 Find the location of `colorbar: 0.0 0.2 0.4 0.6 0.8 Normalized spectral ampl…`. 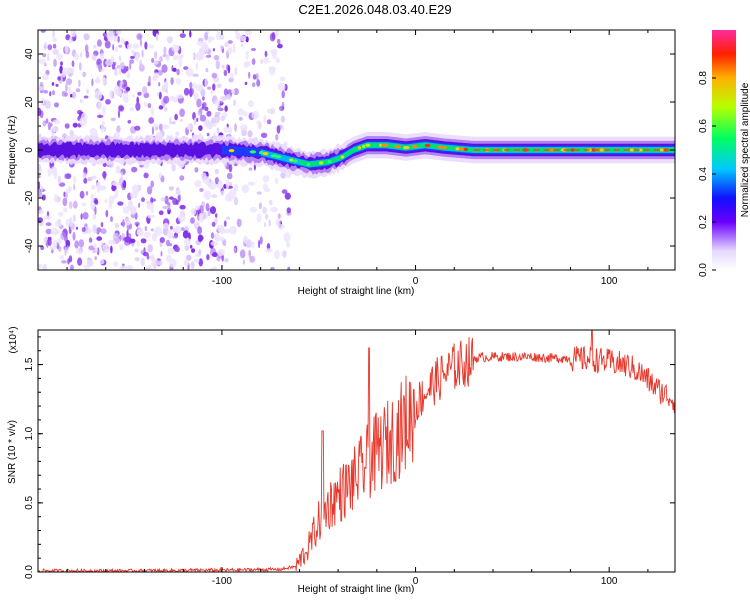

colorbar: 0.0 0.2 0.4 0.6 0.8 Normalized spectral ampl… is located at coordinates (724, 153).